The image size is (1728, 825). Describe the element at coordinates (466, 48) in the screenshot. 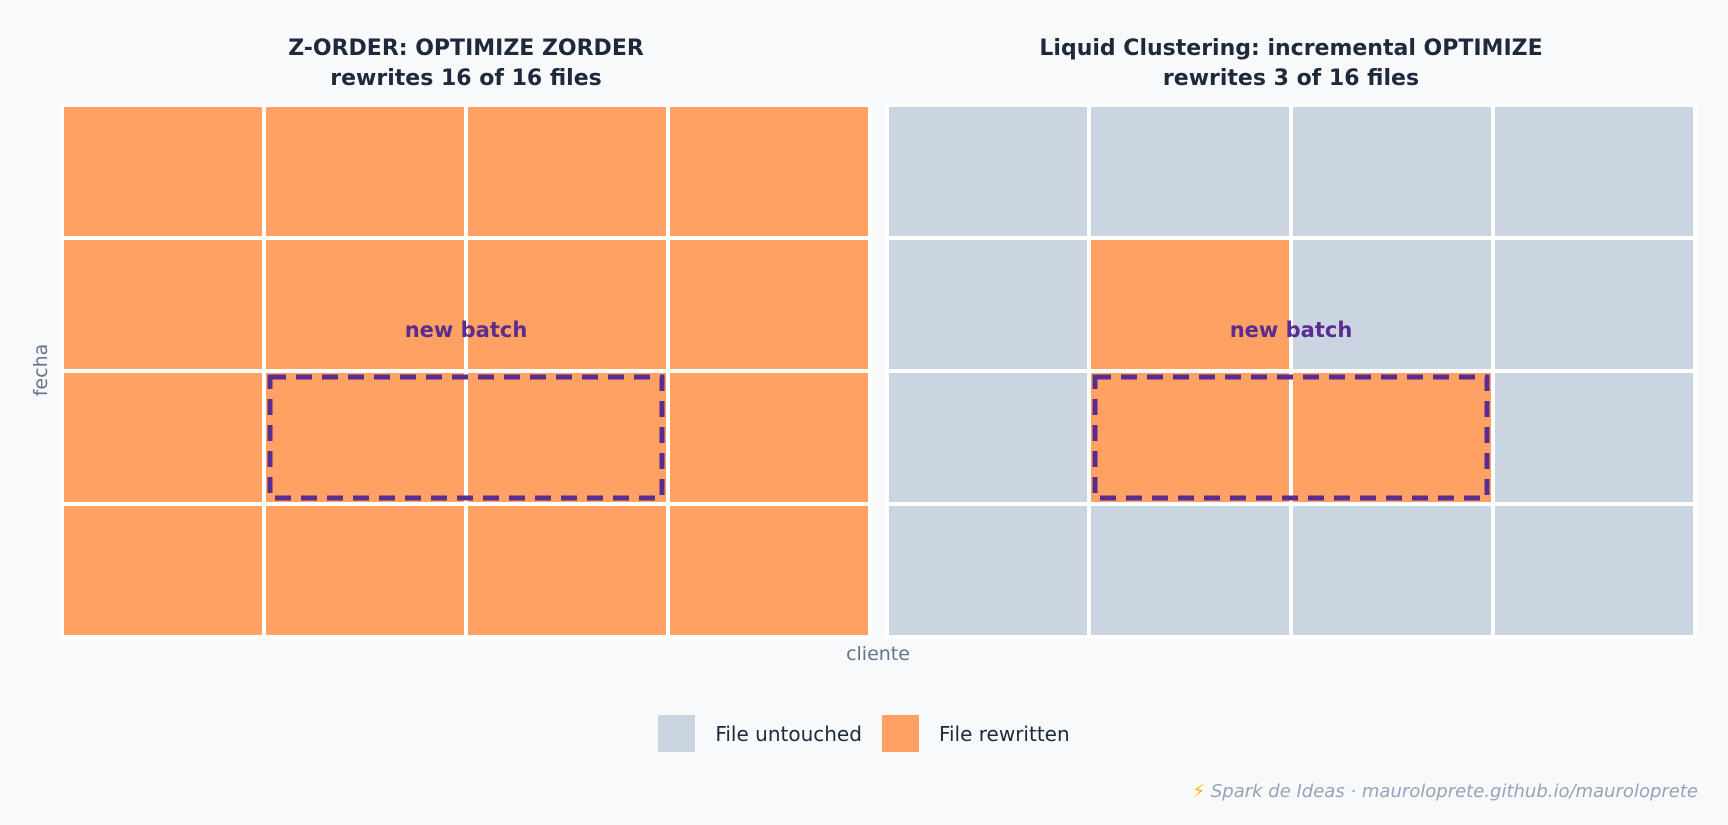

I see `panel-title-line1: Z-ORDER: OPTIMIZE ZORDER` at that location.